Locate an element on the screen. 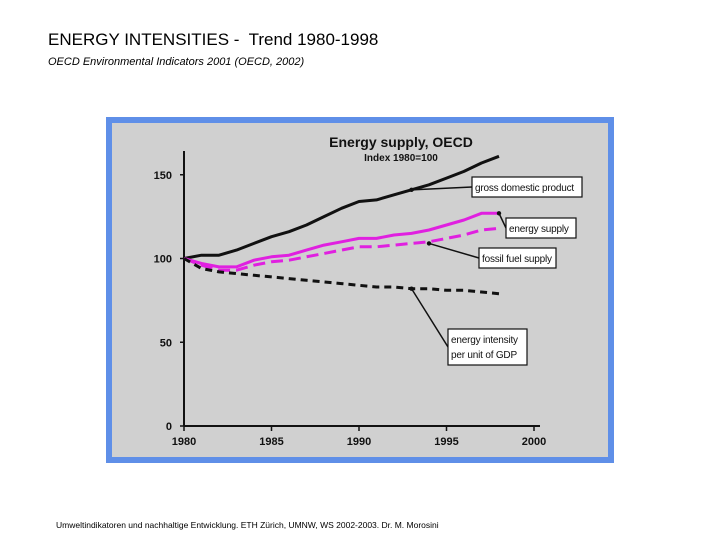  series-line-energy-intensity is located at coordinates (341, 276).